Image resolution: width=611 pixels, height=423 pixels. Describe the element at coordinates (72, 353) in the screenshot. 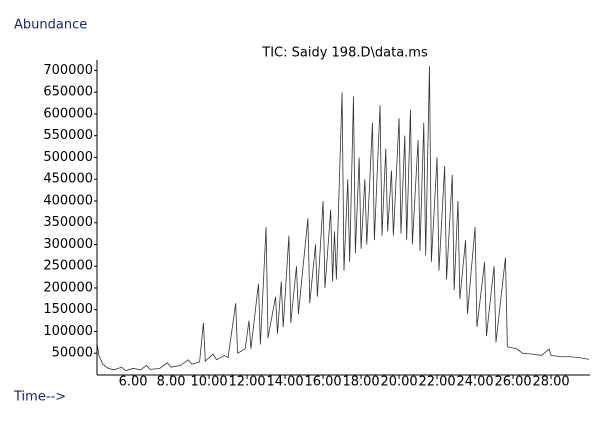

I see `y-tick-label: 50000` at that location.